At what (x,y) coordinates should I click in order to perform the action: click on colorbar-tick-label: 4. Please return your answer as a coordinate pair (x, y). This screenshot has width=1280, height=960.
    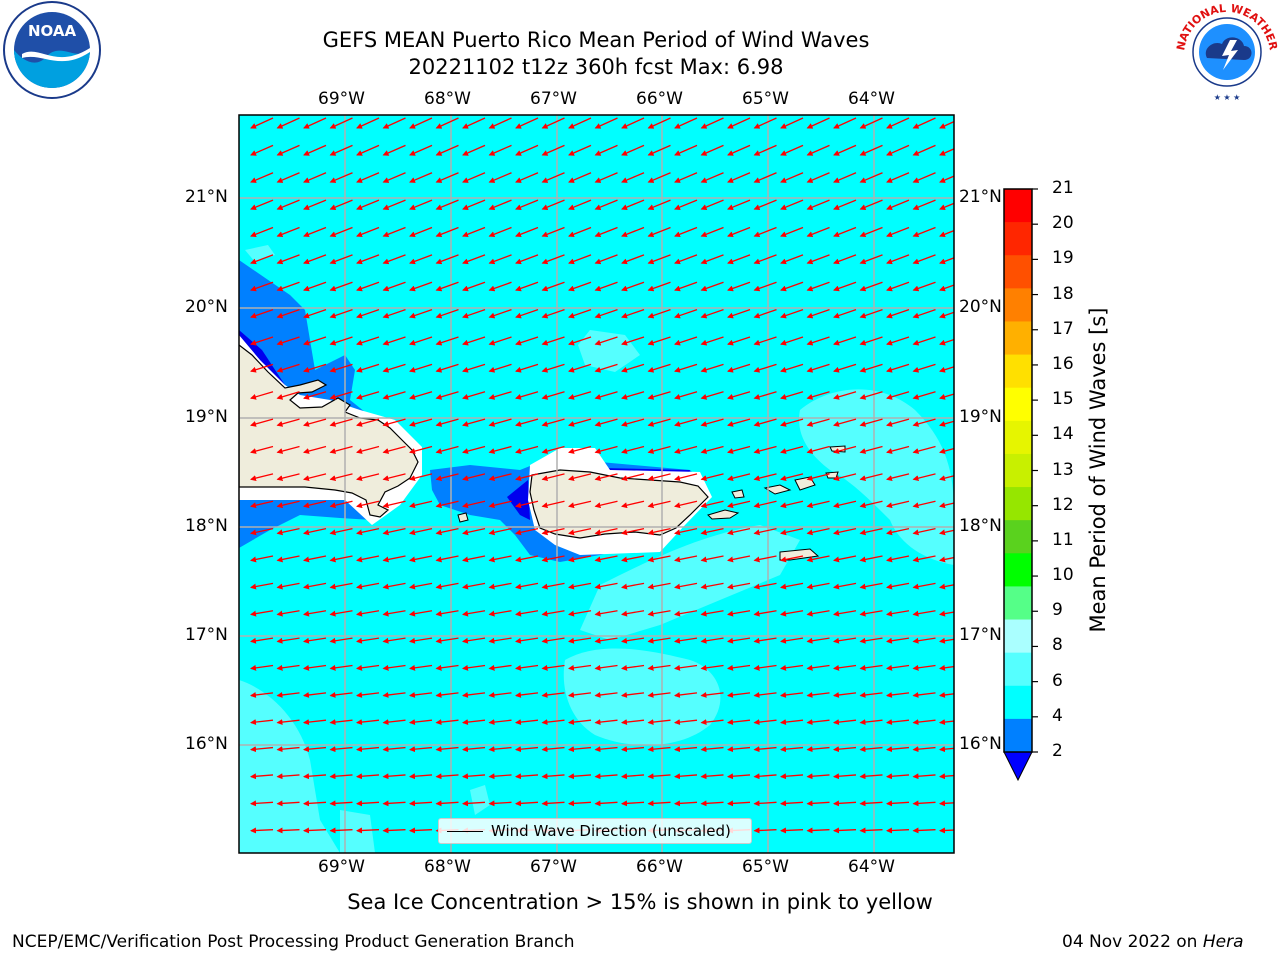
    Looking at the image, I should click on (1057, 715).